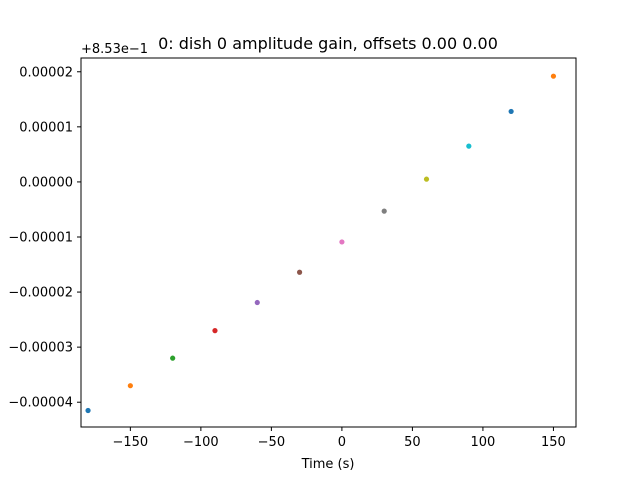  I want to click on x-tick-label: −150, so click(130, 442).